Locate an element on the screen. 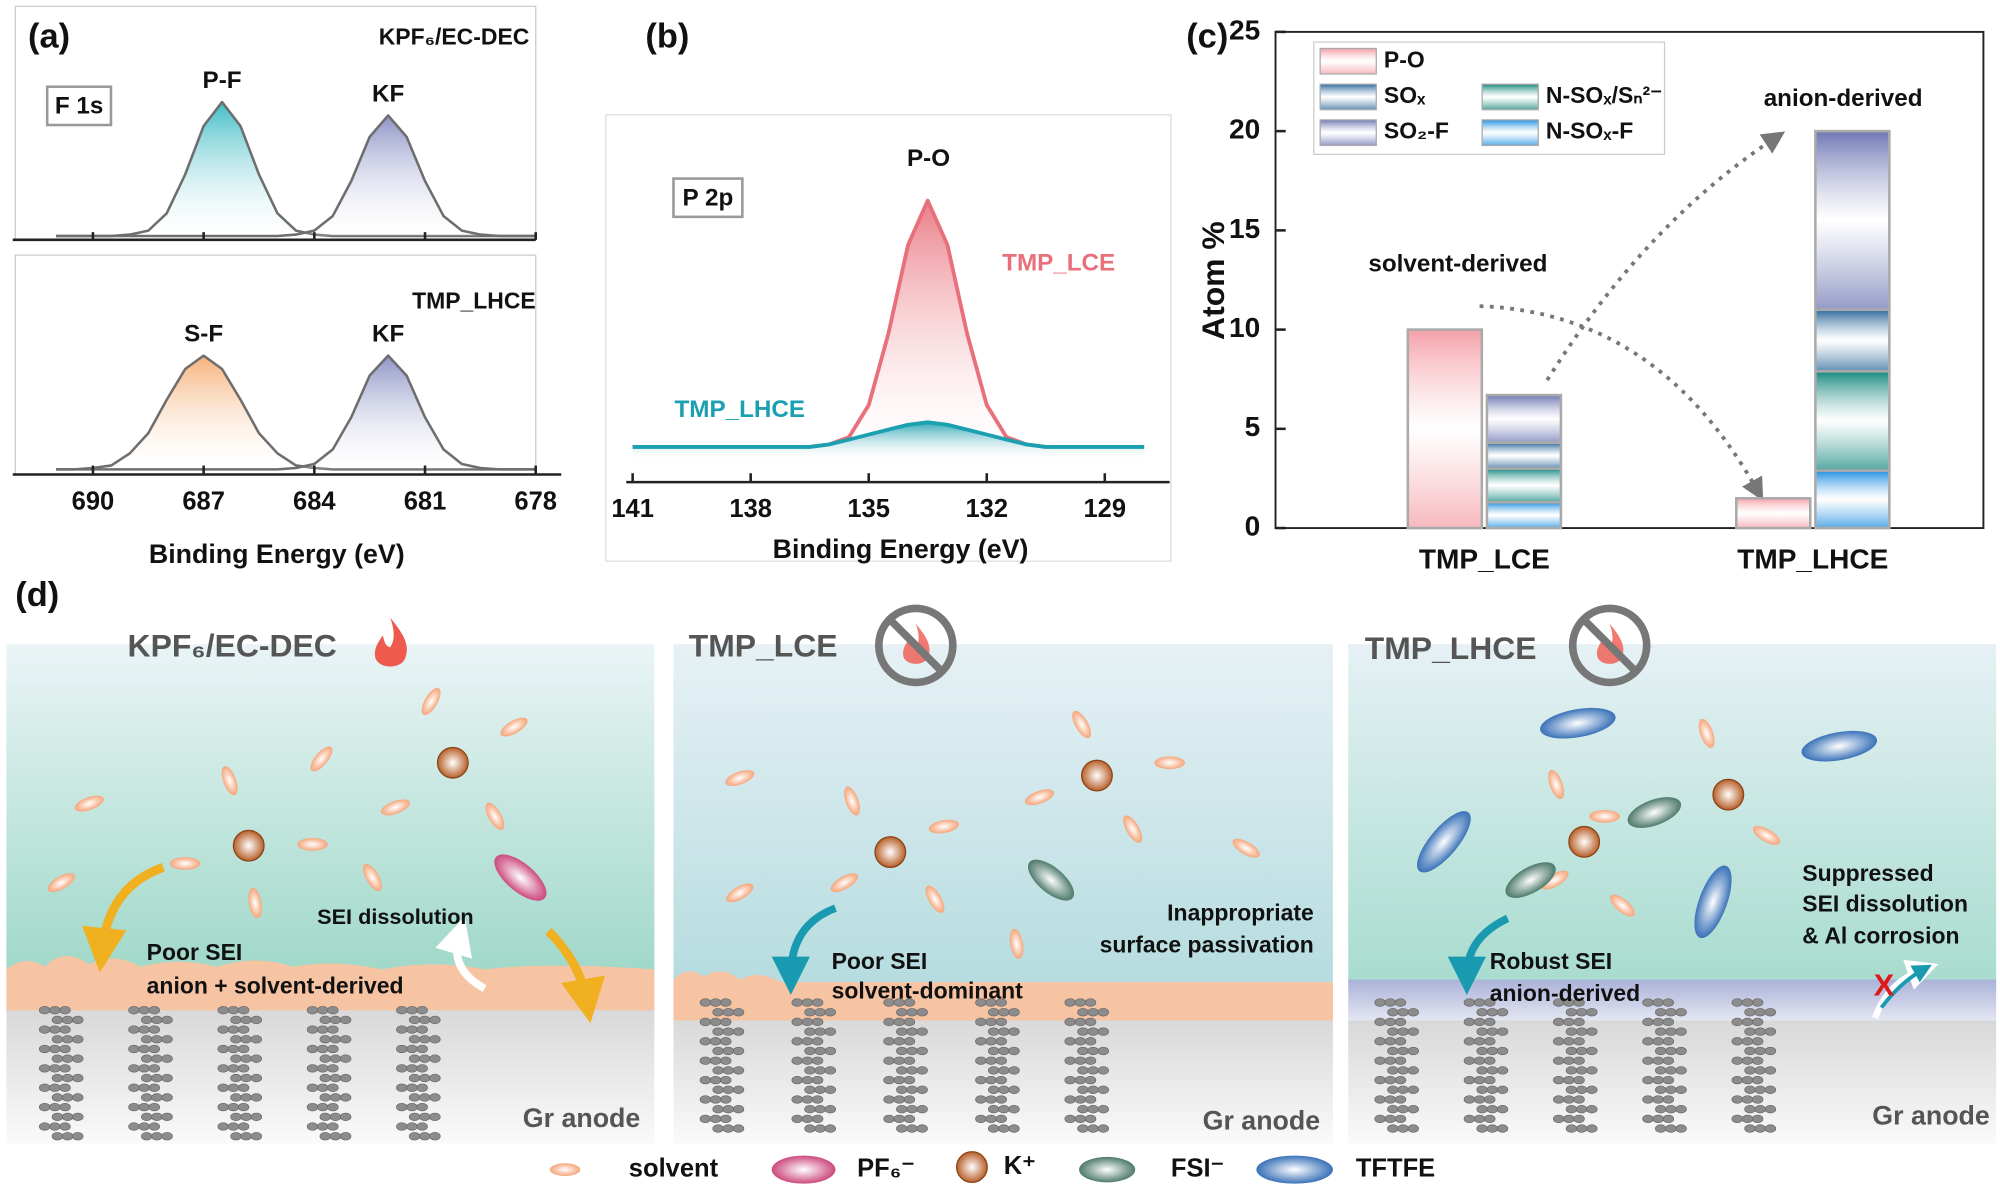 Image resolution: width=2000 pixels, height=1192 pixels. annotation: solvent-derived is located at coordinates (1457, 264).